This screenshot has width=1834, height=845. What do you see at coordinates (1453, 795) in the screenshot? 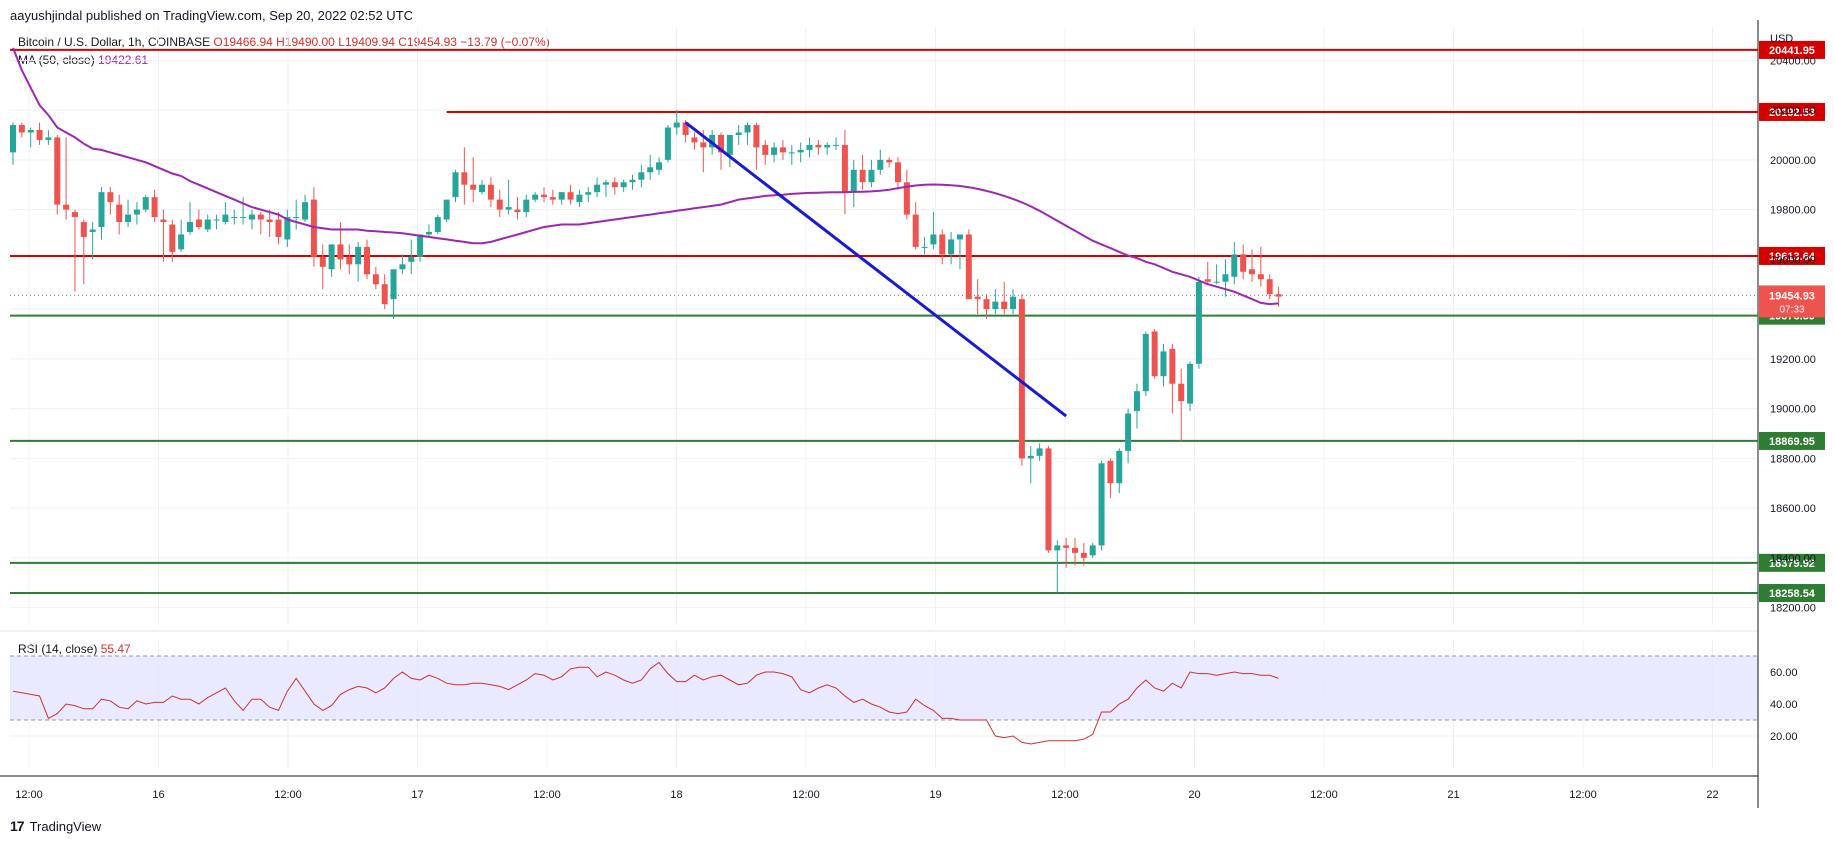
I see `time-tick-label: 21` at bounding box center [1453, 795].